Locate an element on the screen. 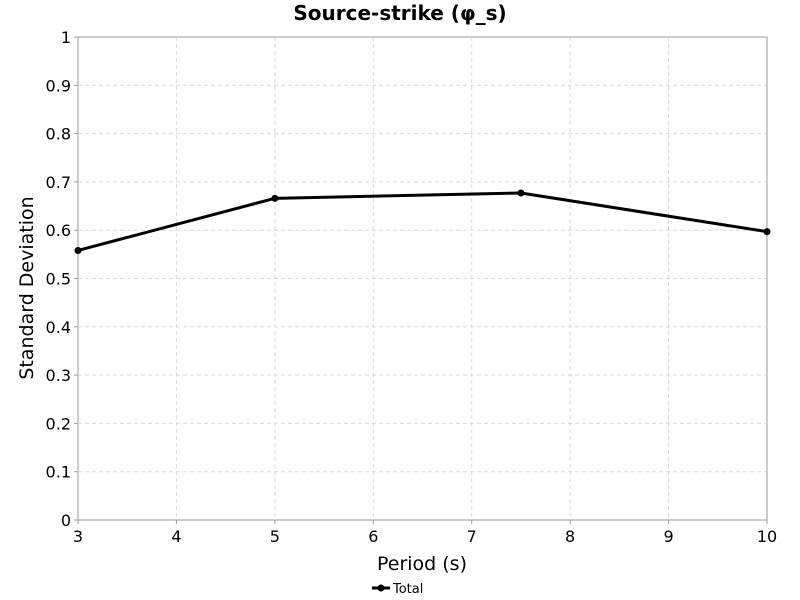  x-tick-label: 6 is located at coordinates (373, 536).